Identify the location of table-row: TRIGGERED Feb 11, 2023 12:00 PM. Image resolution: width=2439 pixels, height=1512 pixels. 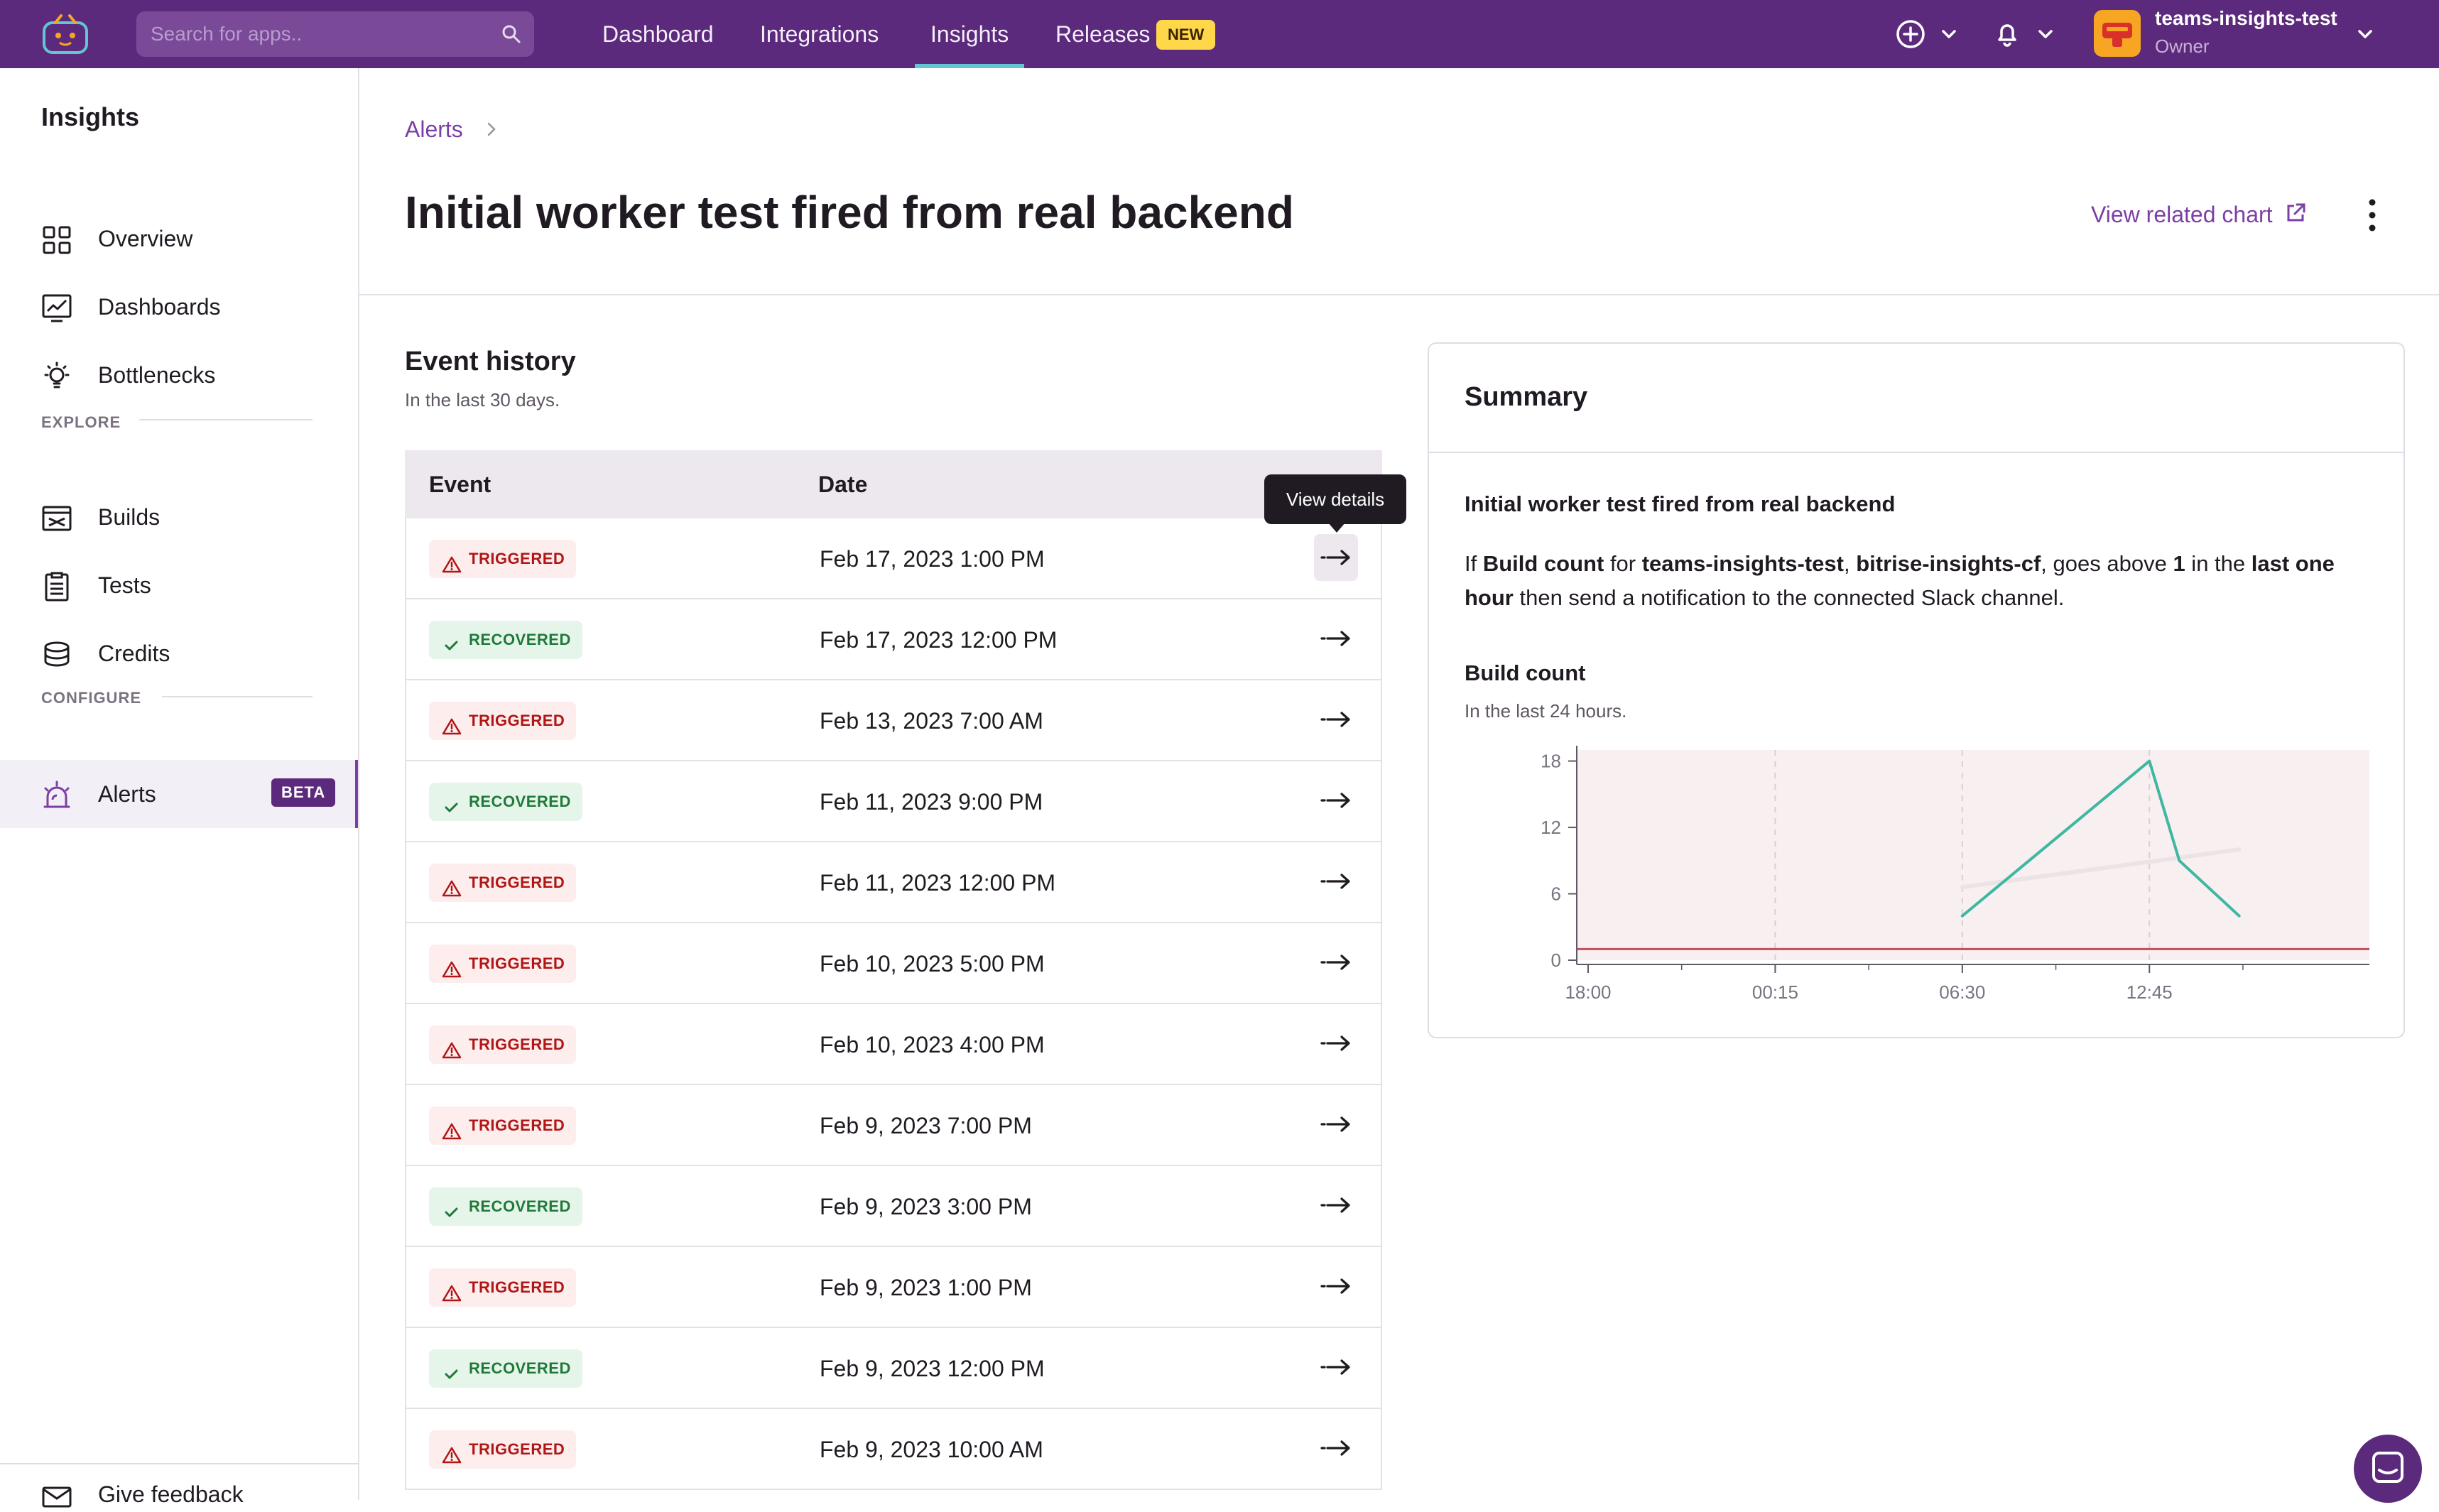
(893, 883).